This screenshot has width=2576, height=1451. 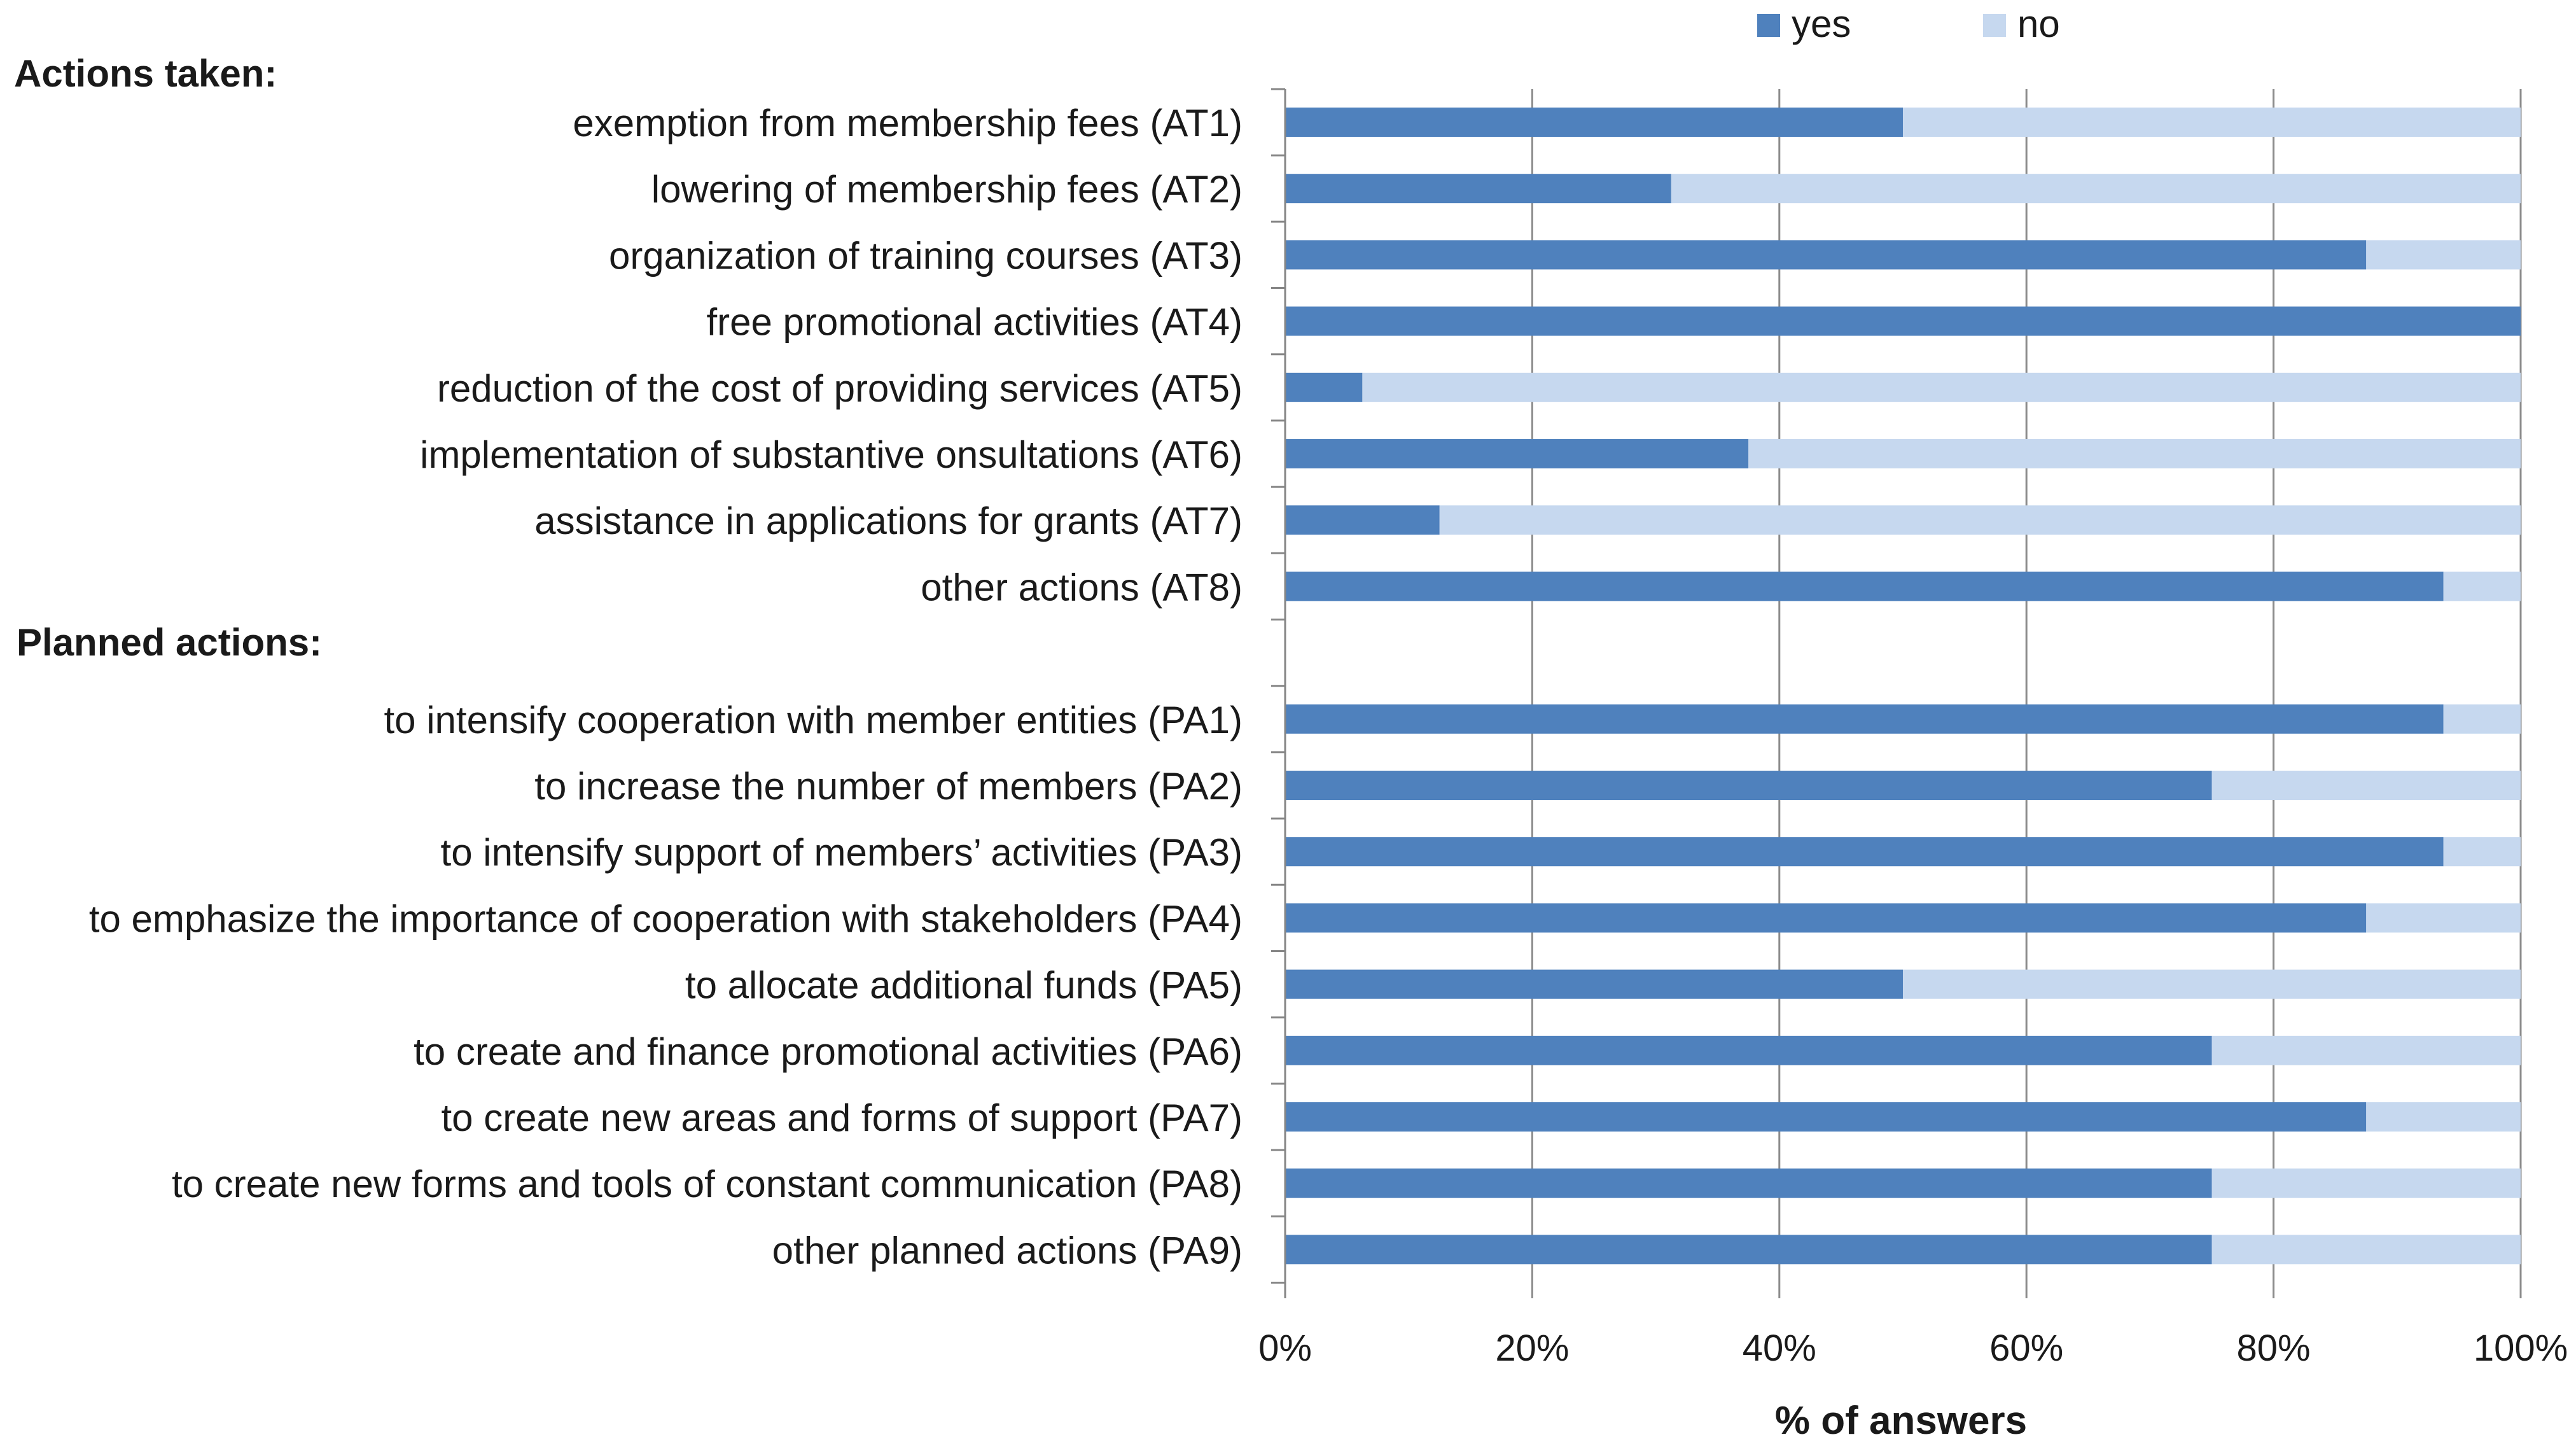 I want to click on x-tick-label: 20%, so click(x=1532, y=1348).